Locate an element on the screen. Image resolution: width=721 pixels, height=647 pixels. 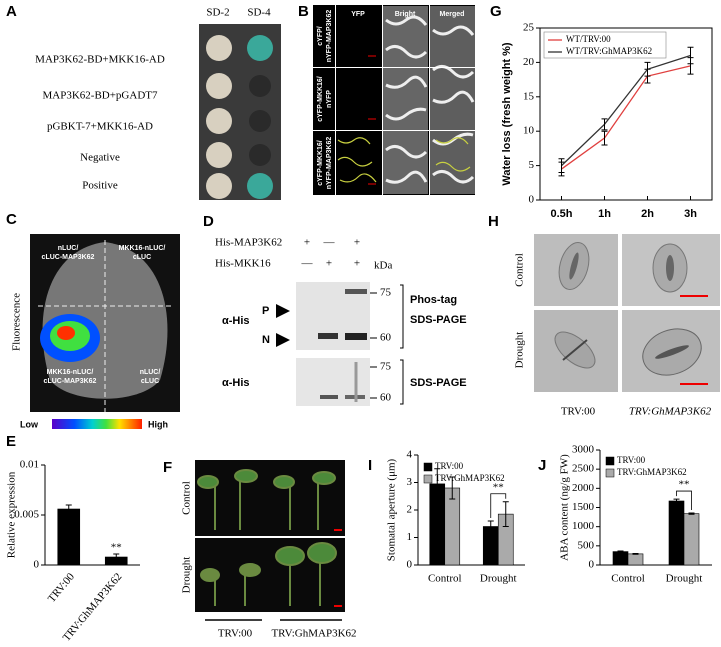
y-tick-label: 1 is located at coordinates (410, 537).